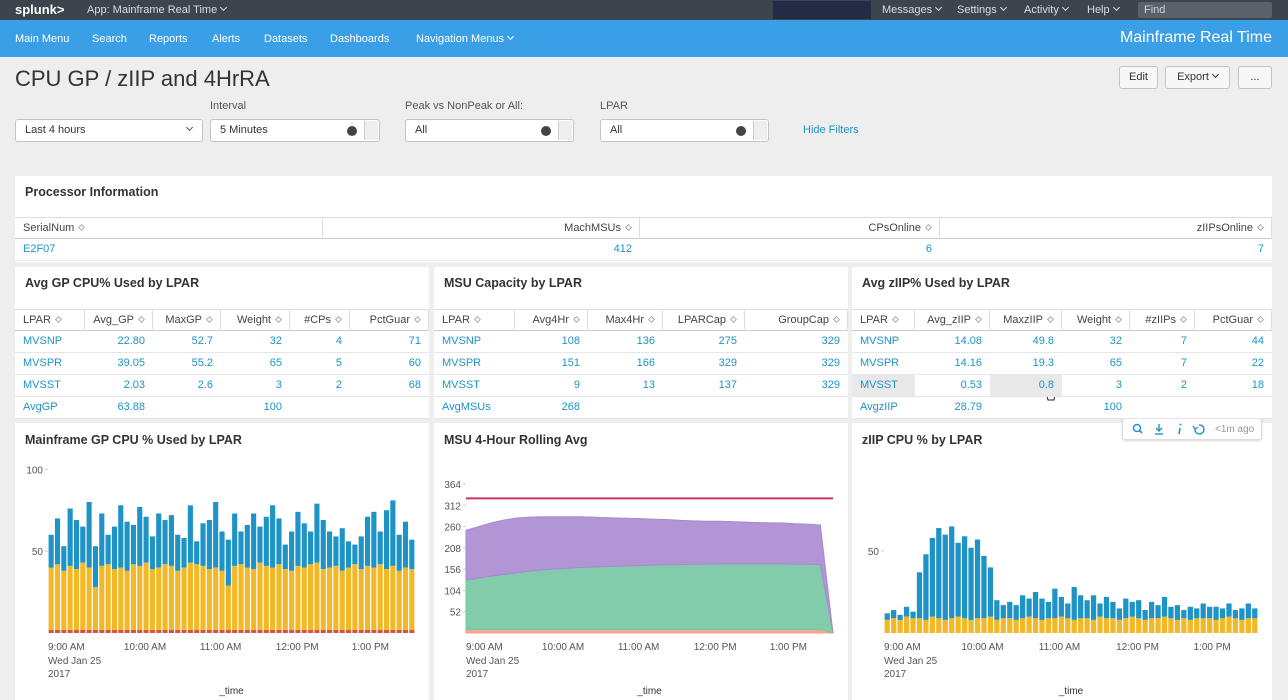 The image size is (1288, 700). What do you see at coordinates (643, 228) in the screenshot?
I see `table-header: SerialNum MachMSUs CPsOnline zIIPsOnline` at bounding box center [643, 228].